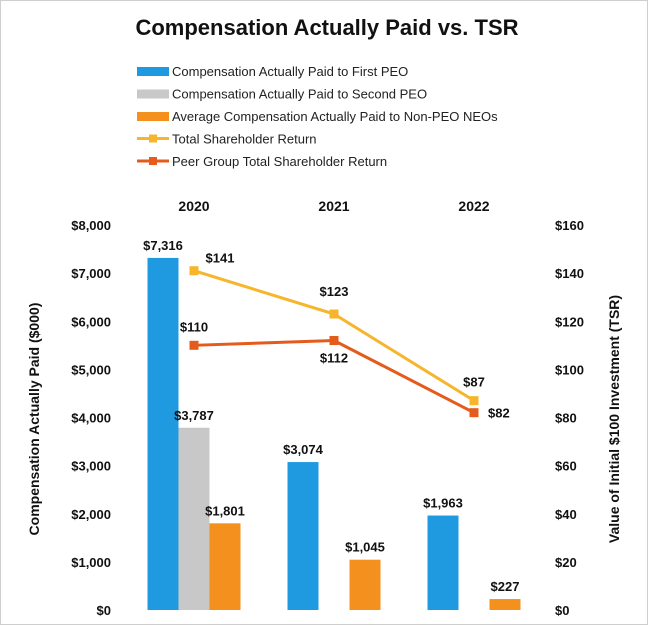  I want to click on line-marker-1-2021, so click(334, 340).